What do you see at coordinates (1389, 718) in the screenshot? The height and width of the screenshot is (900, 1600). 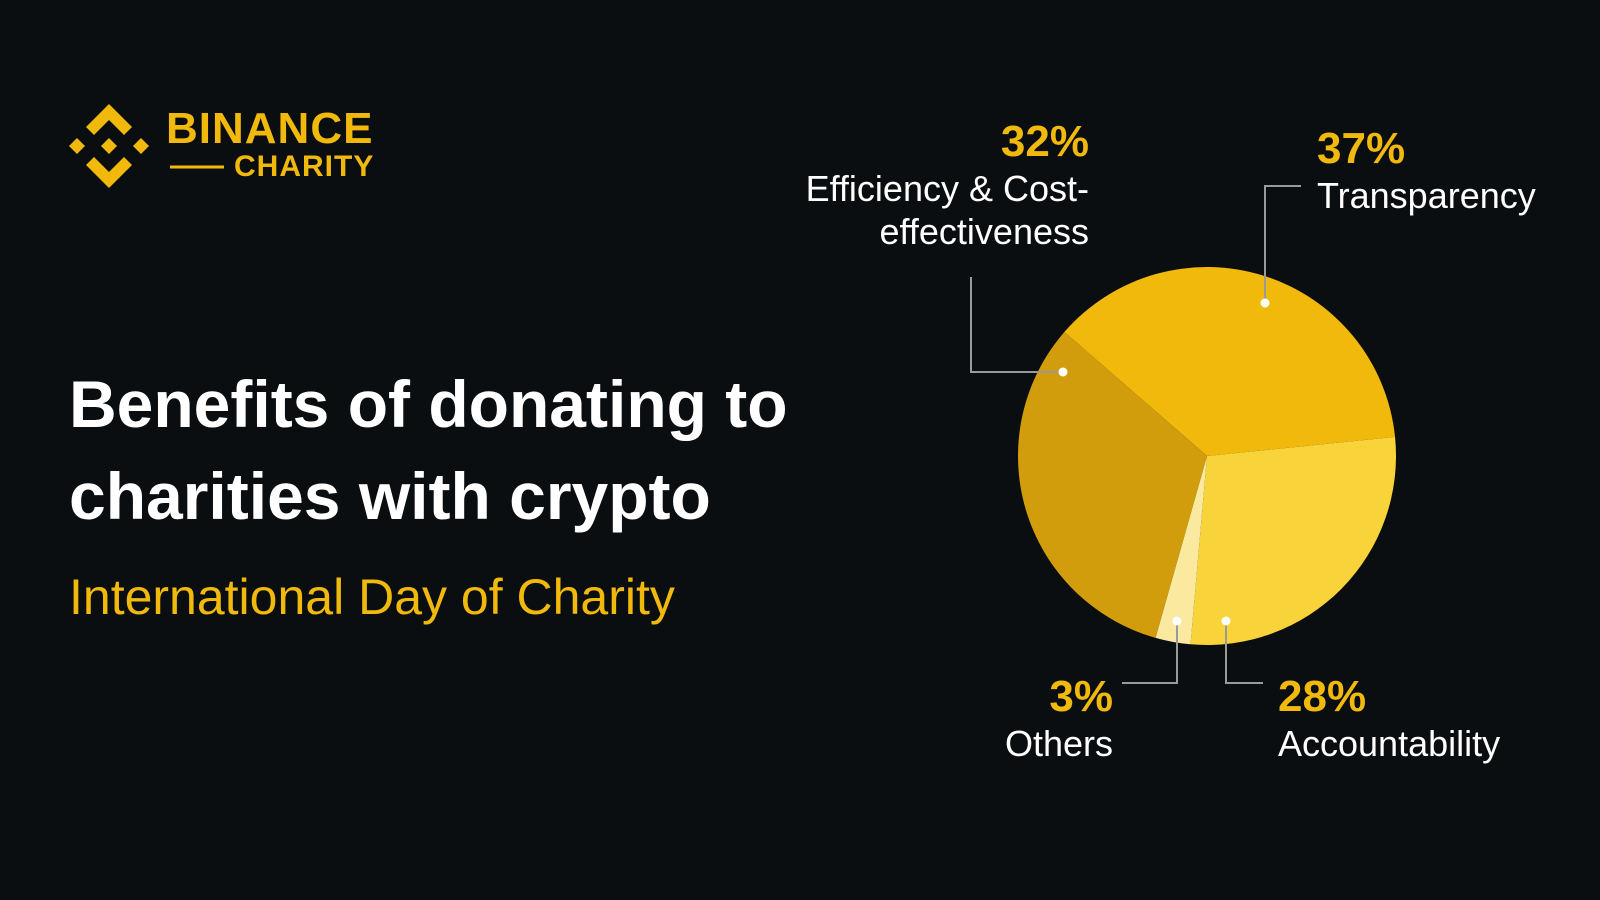 I see `slice-label: 28% Accountability` at bounding box center [1389, 718].